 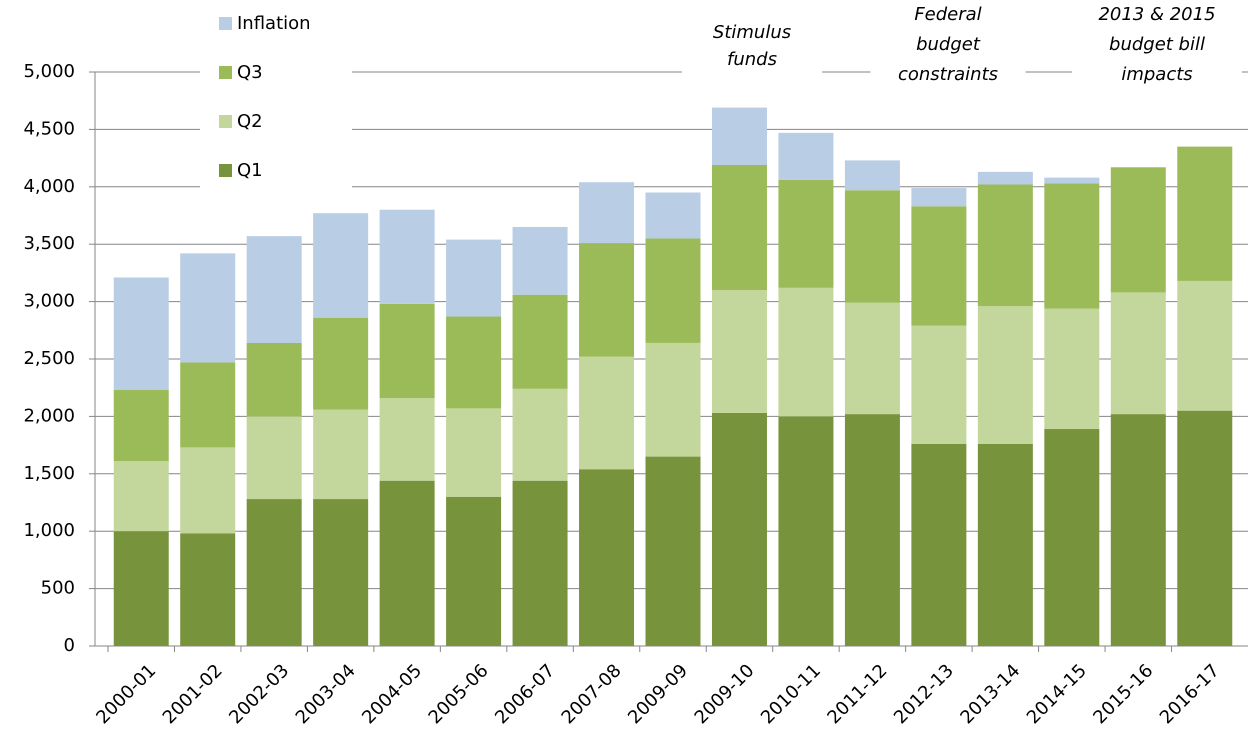 I want to click on x-tick-label: 2014-15, so click(x=1057, y=694).